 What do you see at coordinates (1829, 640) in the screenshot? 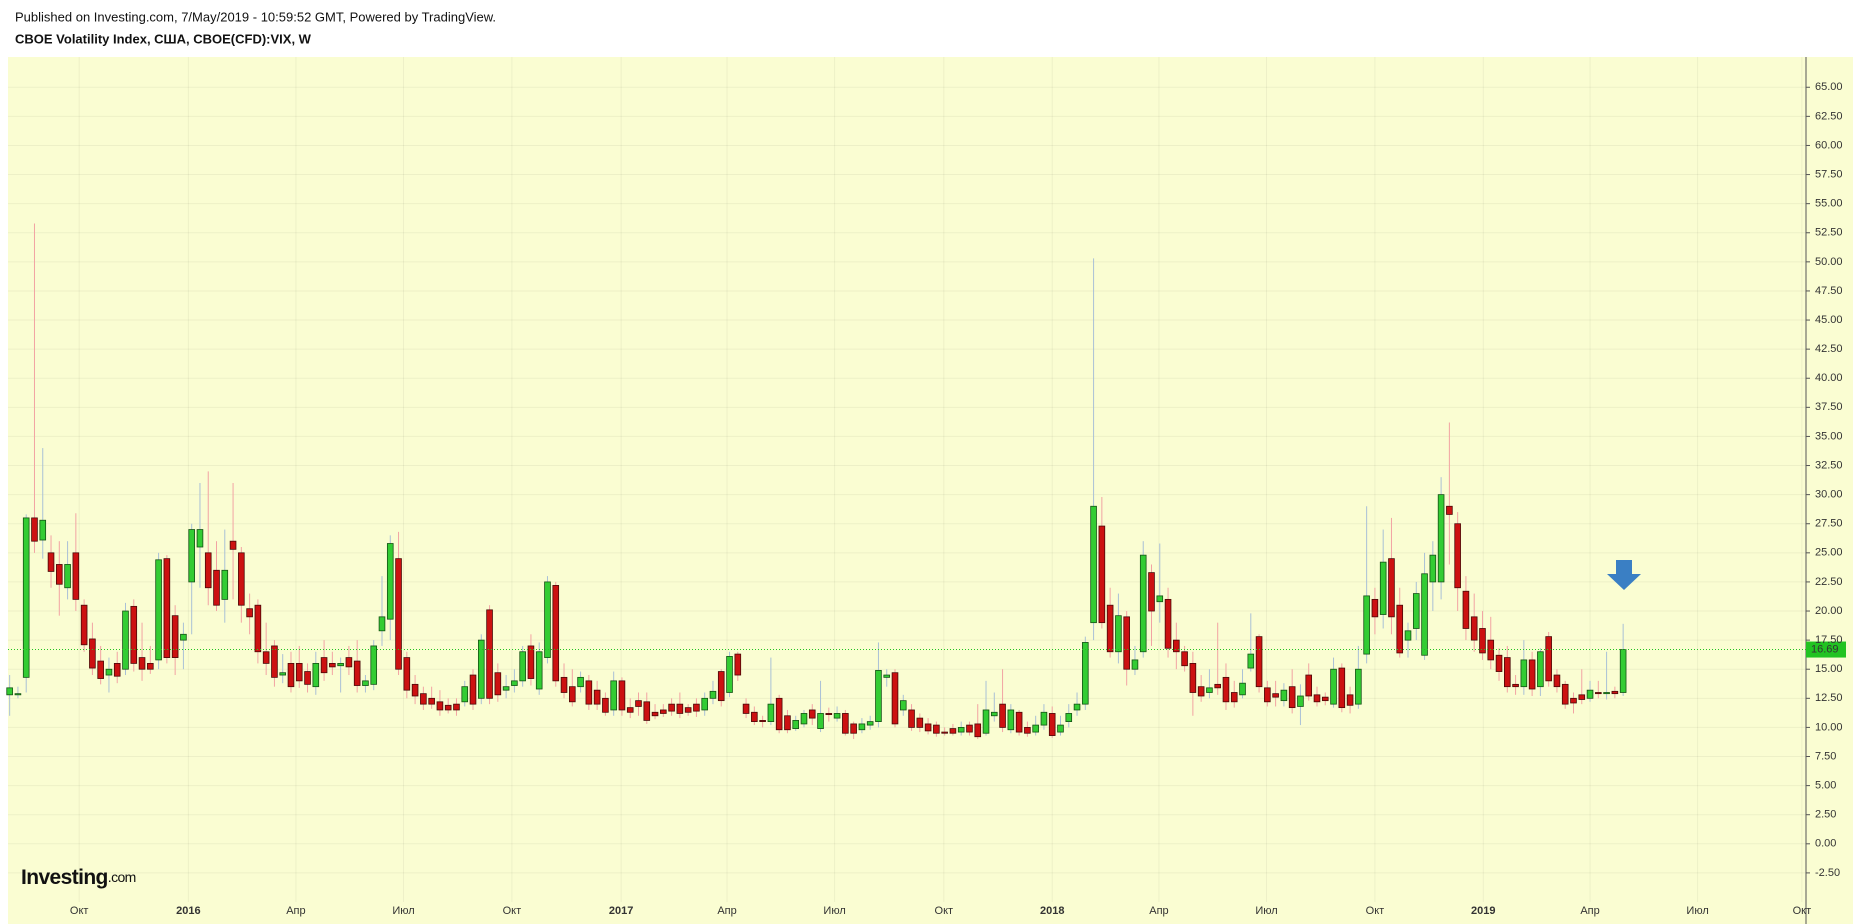
I see `y-tick-label: 17.50` at bounding box center [1829, 640].